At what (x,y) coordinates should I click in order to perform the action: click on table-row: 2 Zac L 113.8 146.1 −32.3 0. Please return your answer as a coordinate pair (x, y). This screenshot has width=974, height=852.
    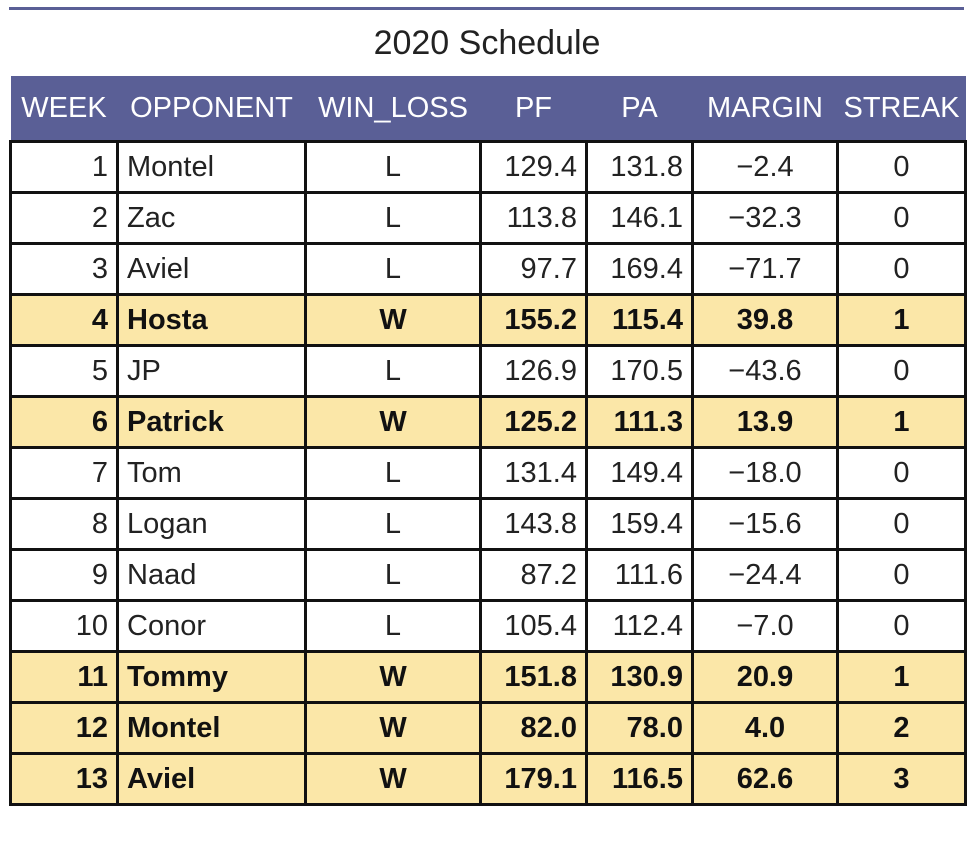
    Looking at the image, I should click on (488, 218).